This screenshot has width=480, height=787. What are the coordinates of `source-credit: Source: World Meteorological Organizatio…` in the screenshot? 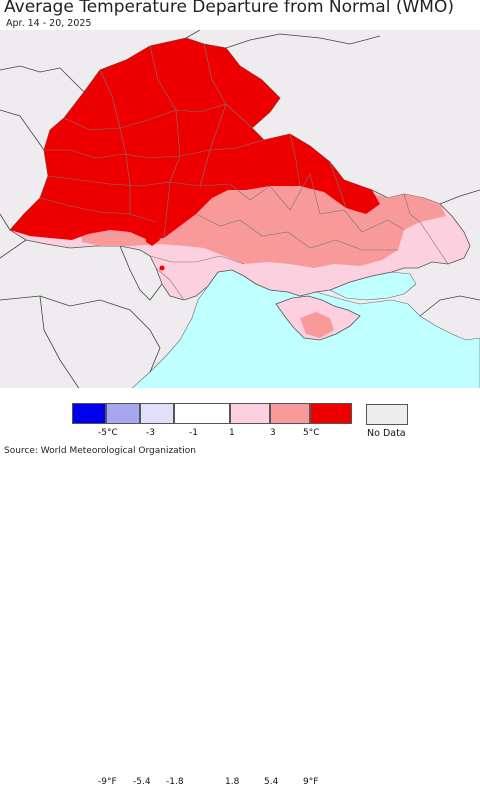 It's located at (100, 451).